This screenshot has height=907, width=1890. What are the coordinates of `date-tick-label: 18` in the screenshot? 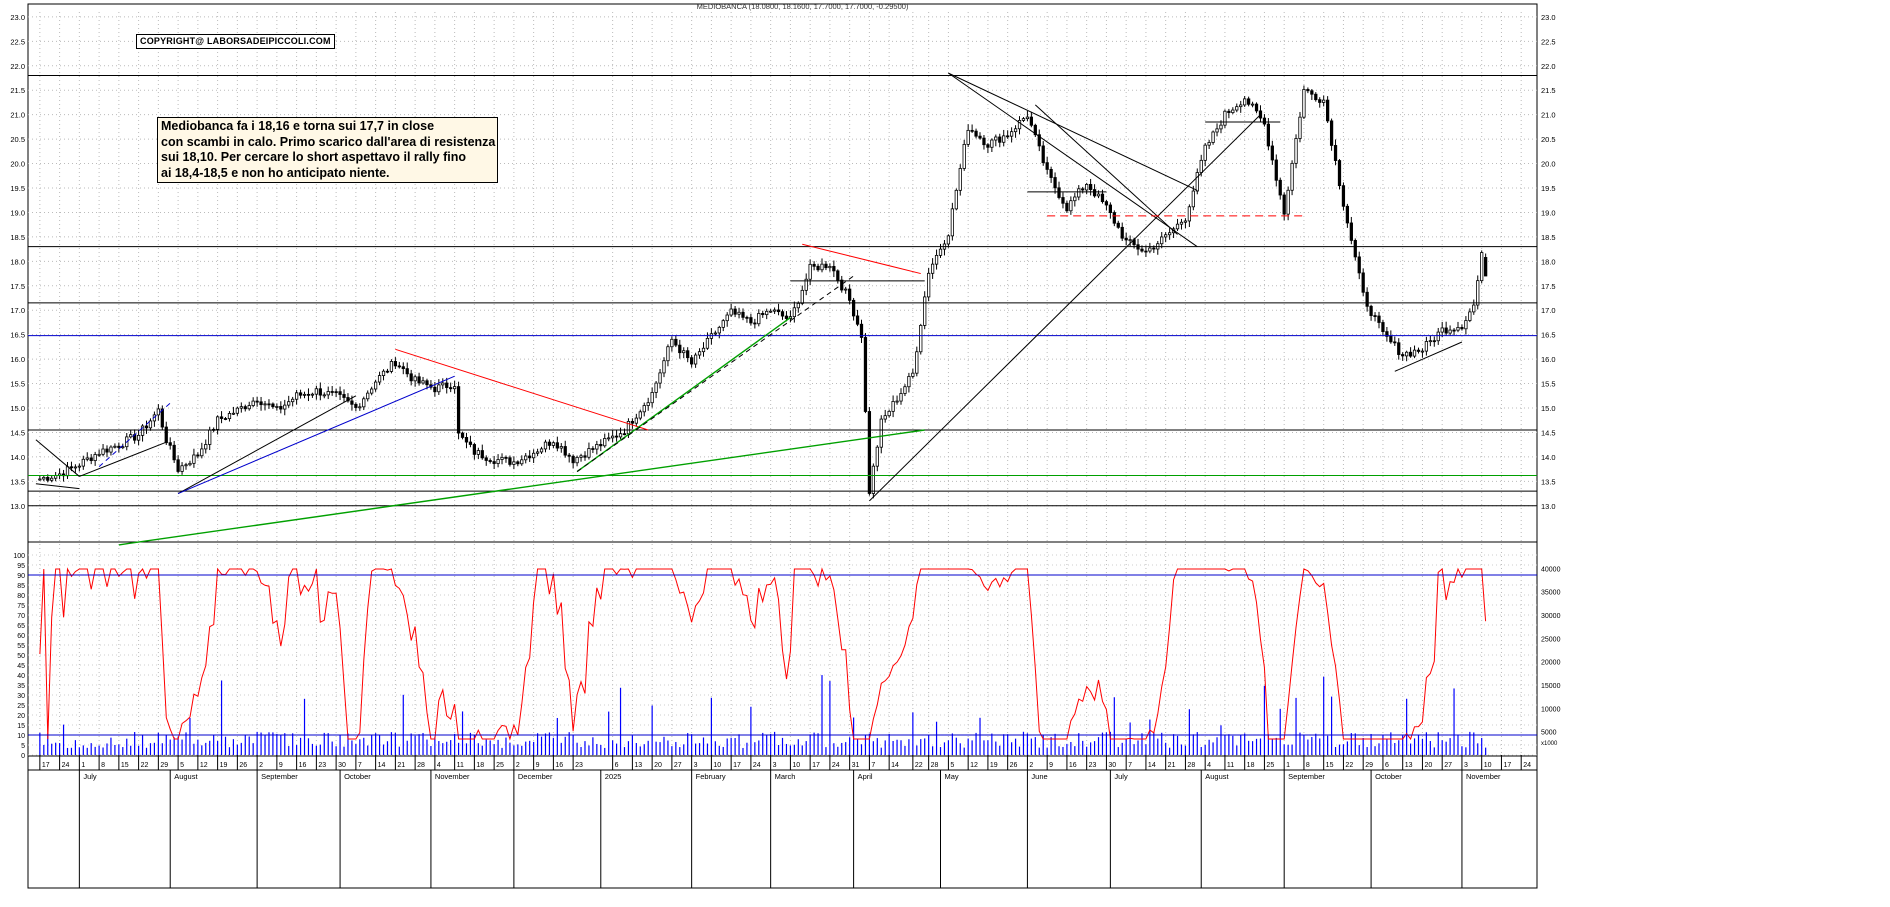 It's located at (1251, 765).